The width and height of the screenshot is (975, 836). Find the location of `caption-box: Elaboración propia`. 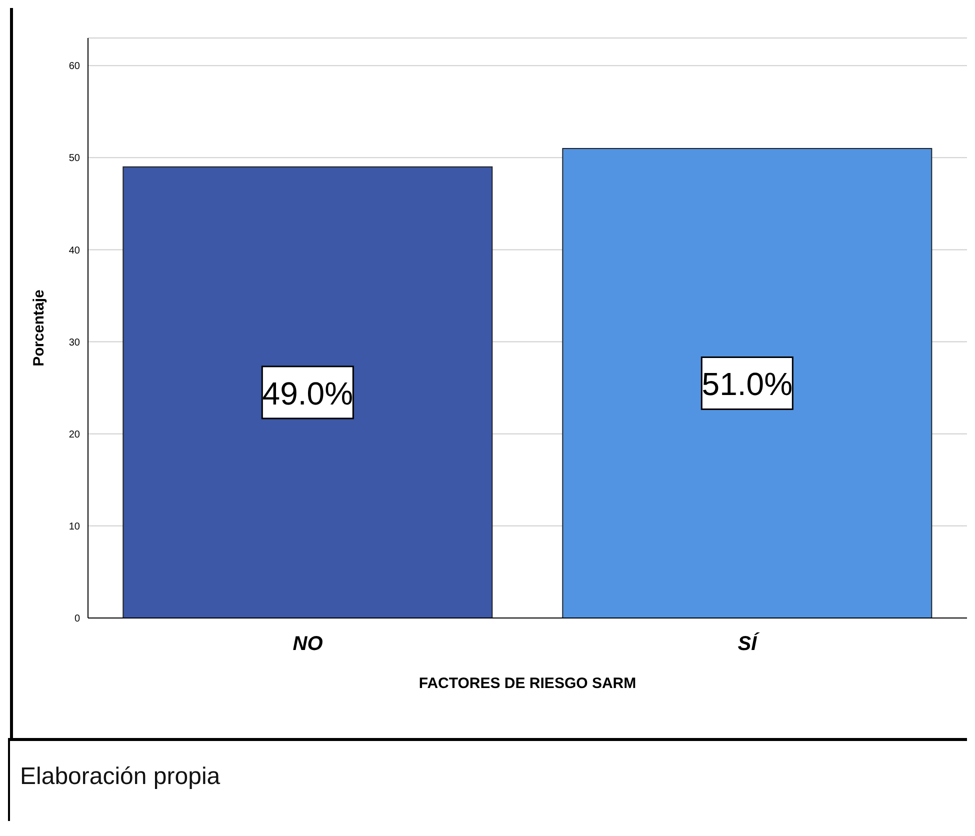

caption-box: Elaboración propia is located at coordinates (487, 779).